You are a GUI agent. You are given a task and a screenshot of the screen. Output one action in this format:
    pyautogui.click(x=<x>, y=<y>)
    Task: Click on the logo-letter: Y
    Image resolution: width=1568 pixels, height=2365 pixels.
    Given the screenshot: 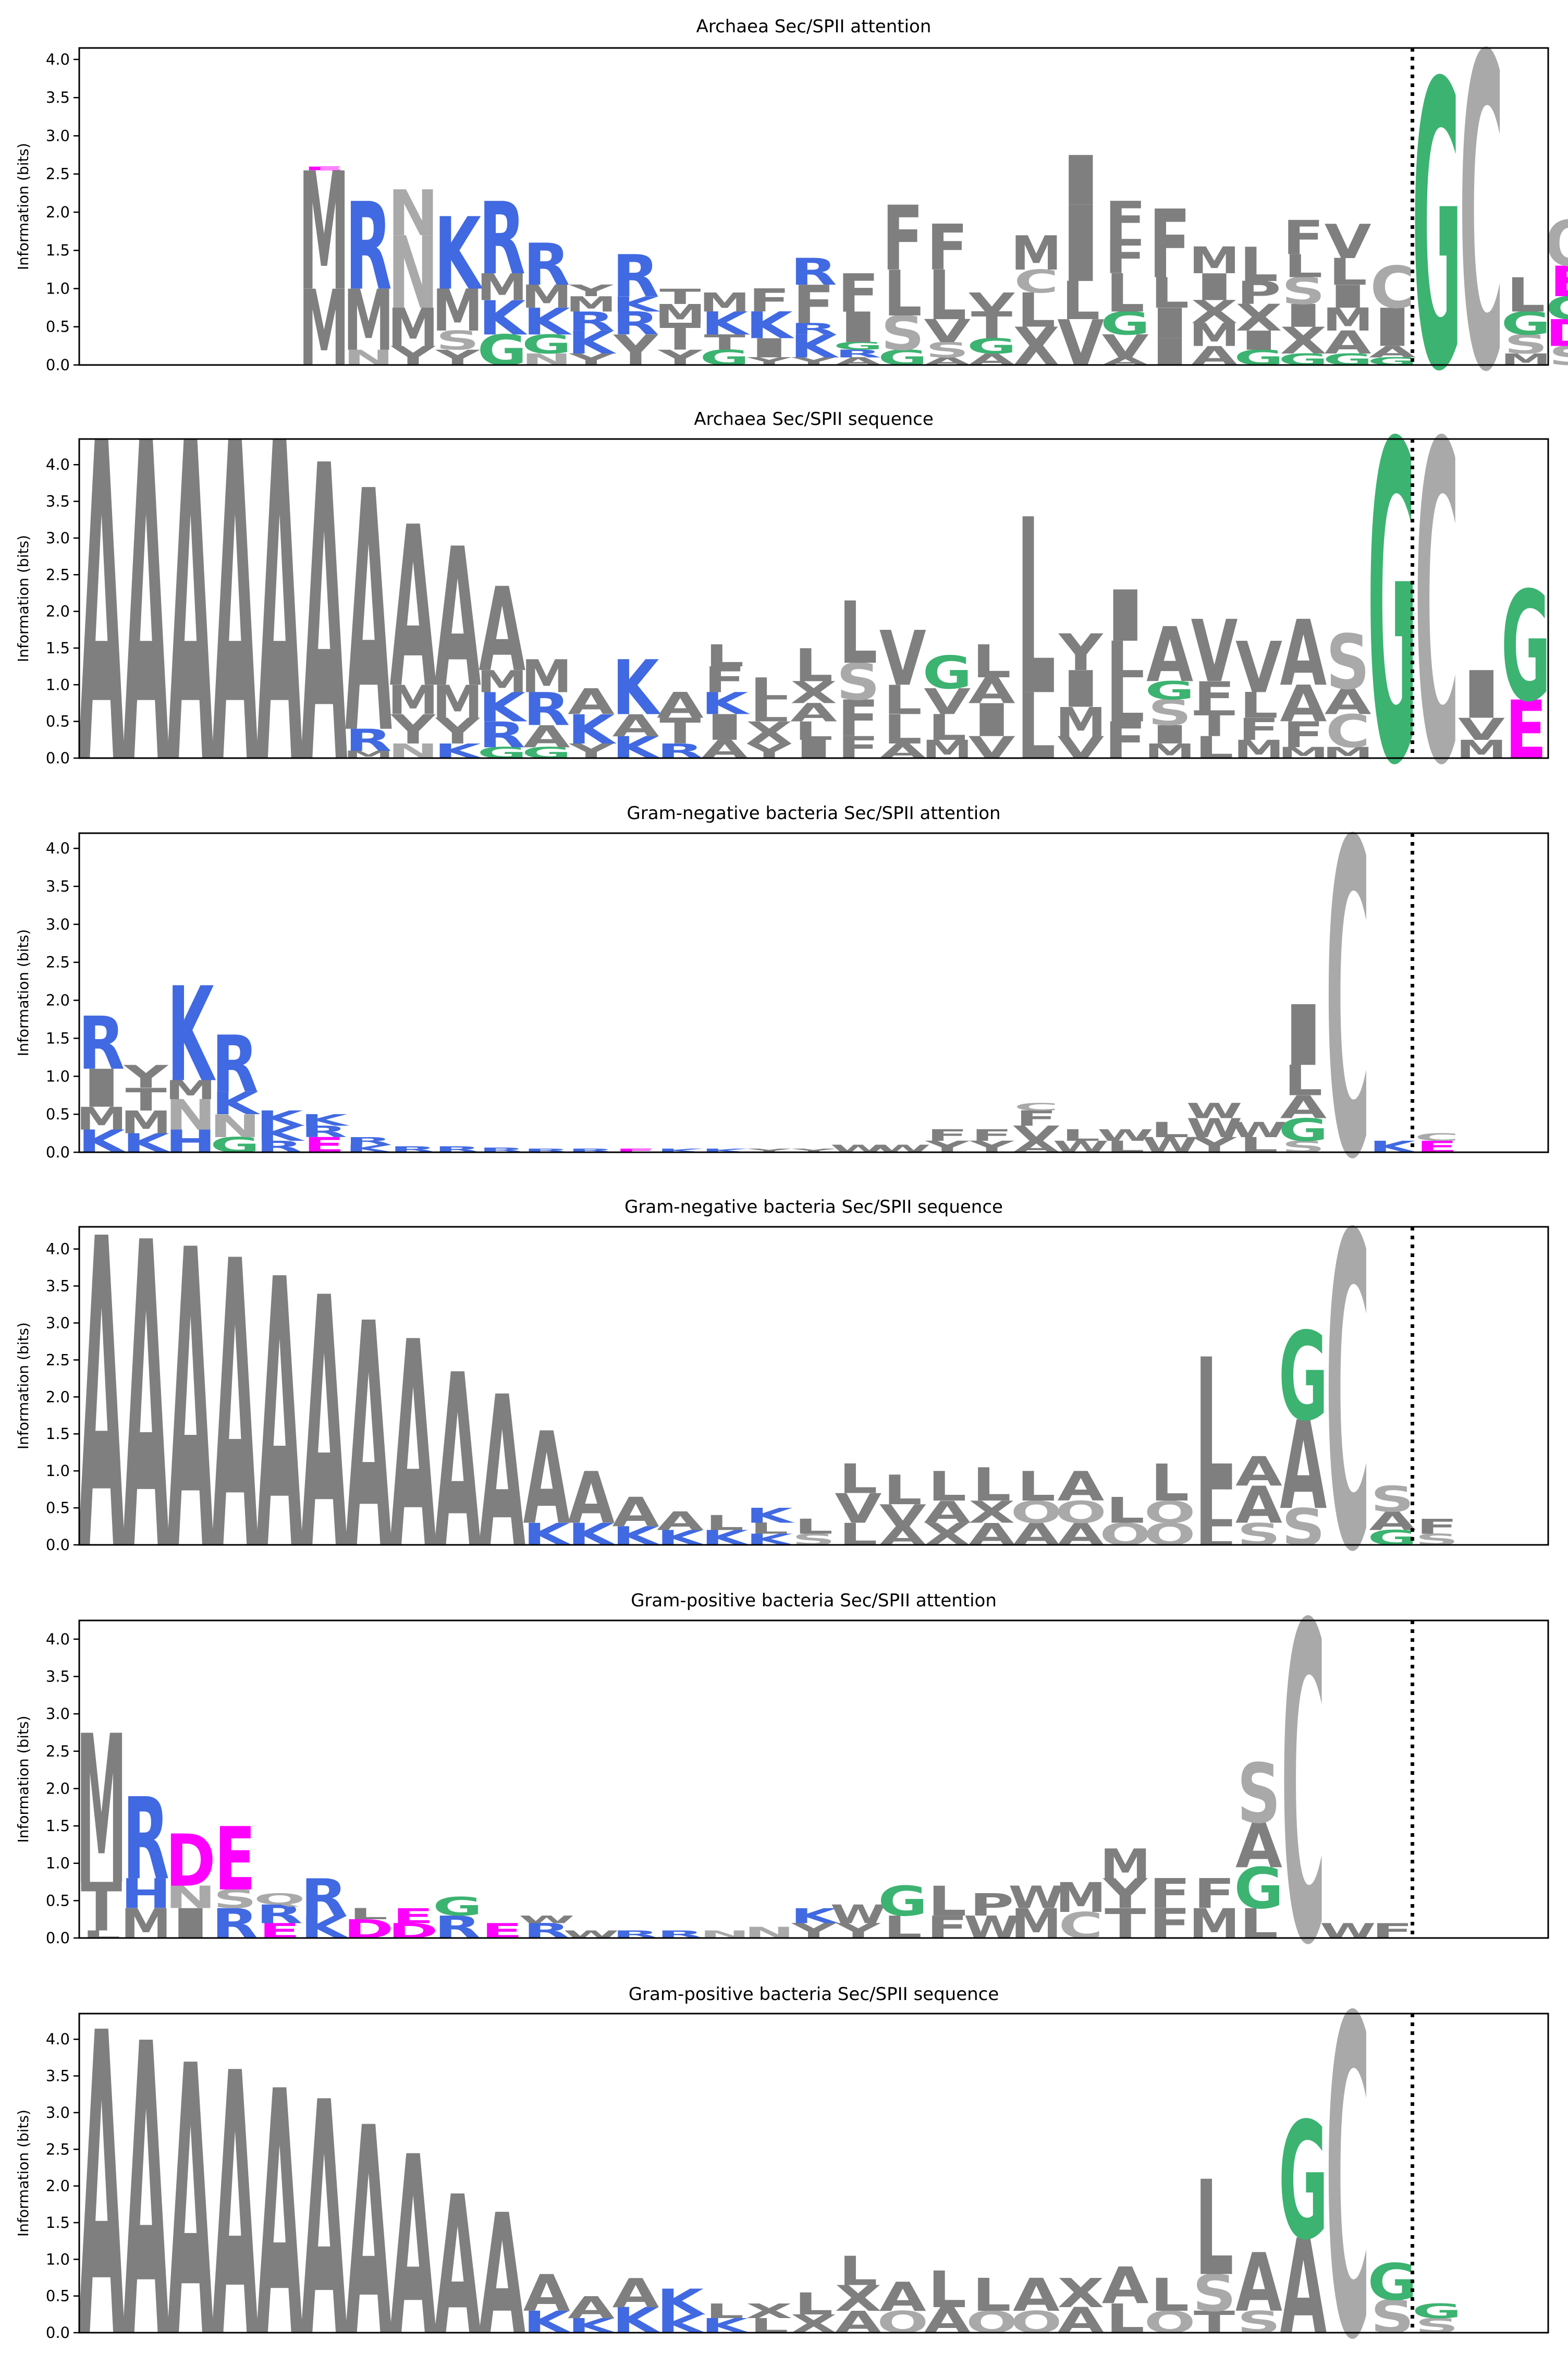 What is the action you would take?
    pyautogui.click(x=769, y=752)
    